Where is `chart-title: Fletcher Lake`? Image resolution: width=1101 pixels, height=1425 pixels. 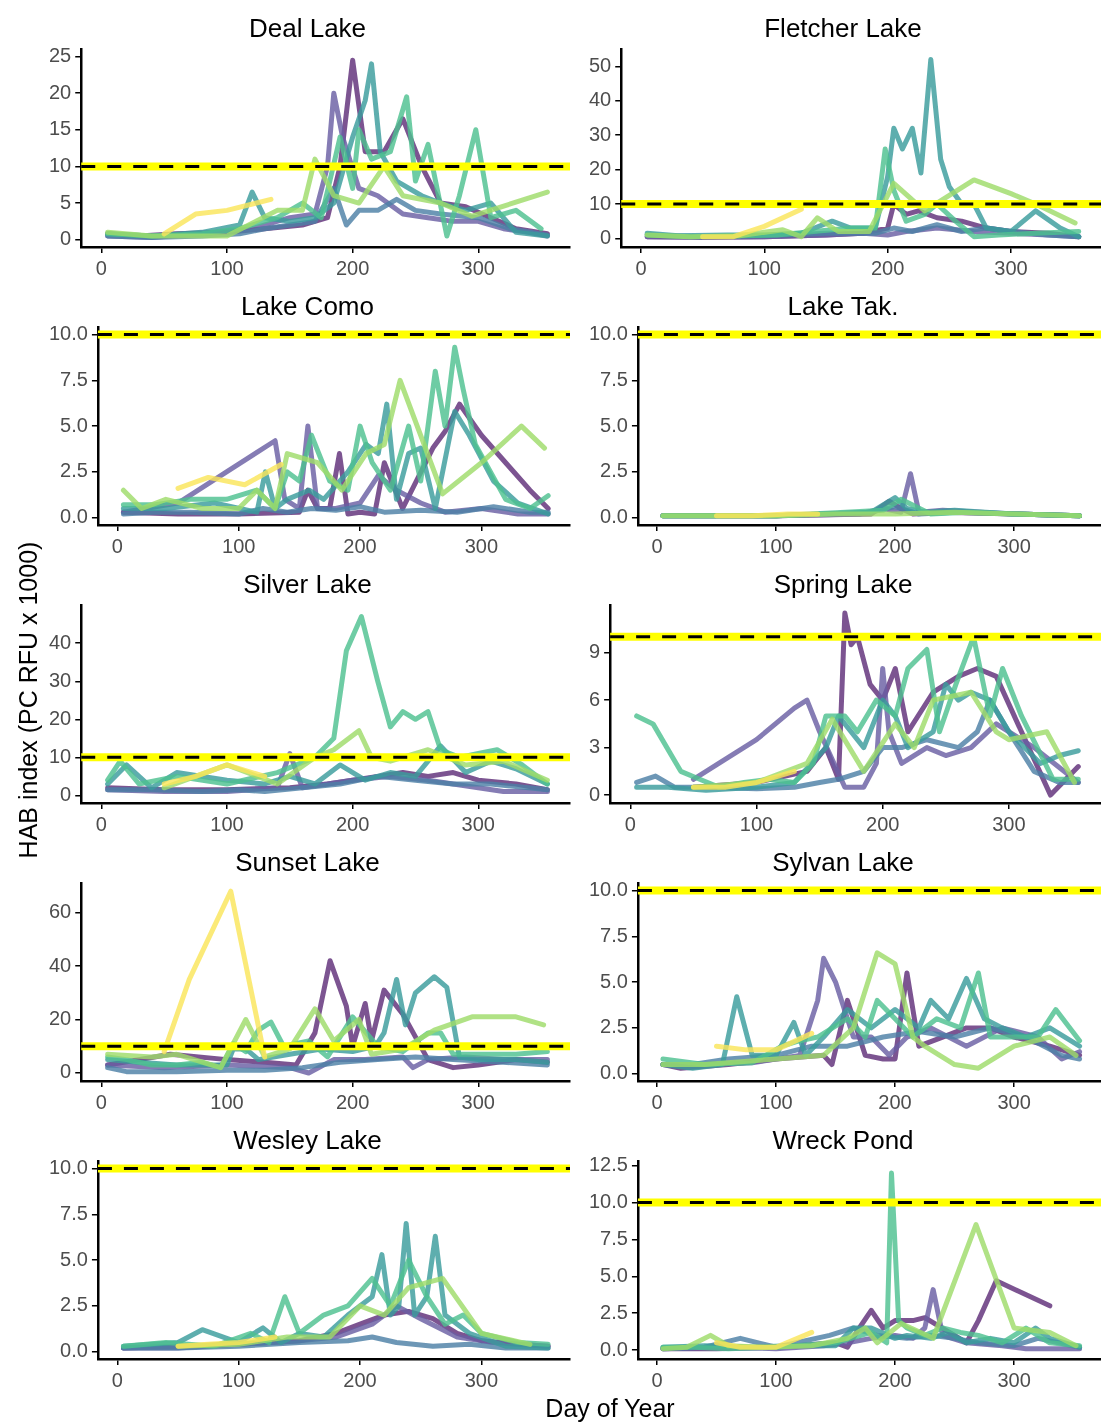
chart-title: Fletcher Lake is located at coordinates (843, 27).